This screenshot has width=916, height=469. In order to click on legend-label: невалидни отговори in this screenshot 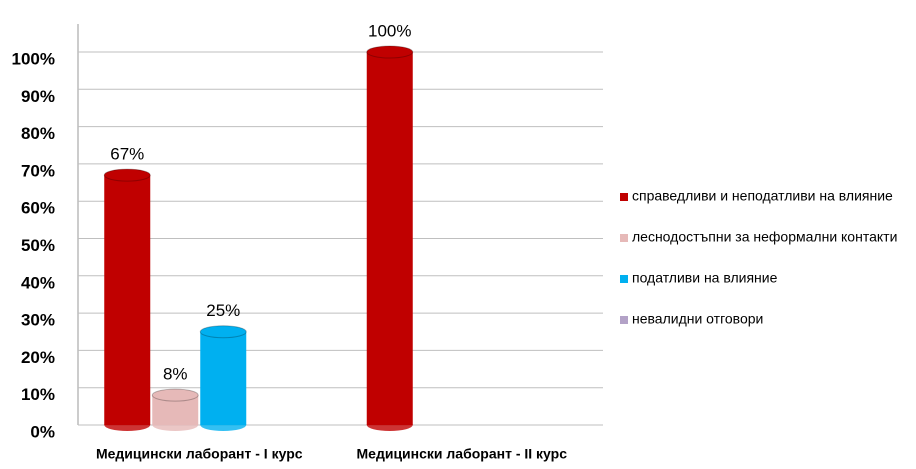, I will do `click(697, 319)`.